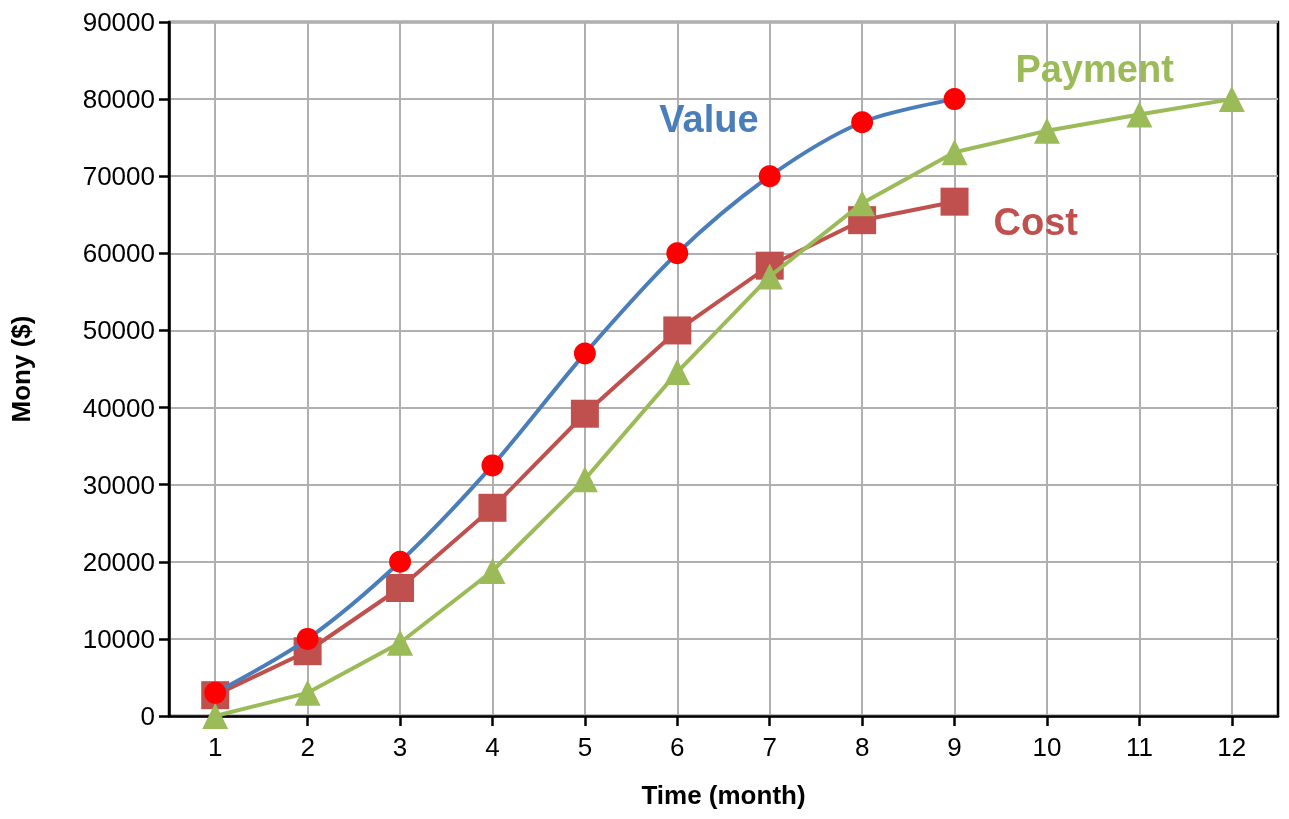 The height and width of the screenshot is (819, 1289). I want to click on y-tick-label: 70000, so click(118, 176).